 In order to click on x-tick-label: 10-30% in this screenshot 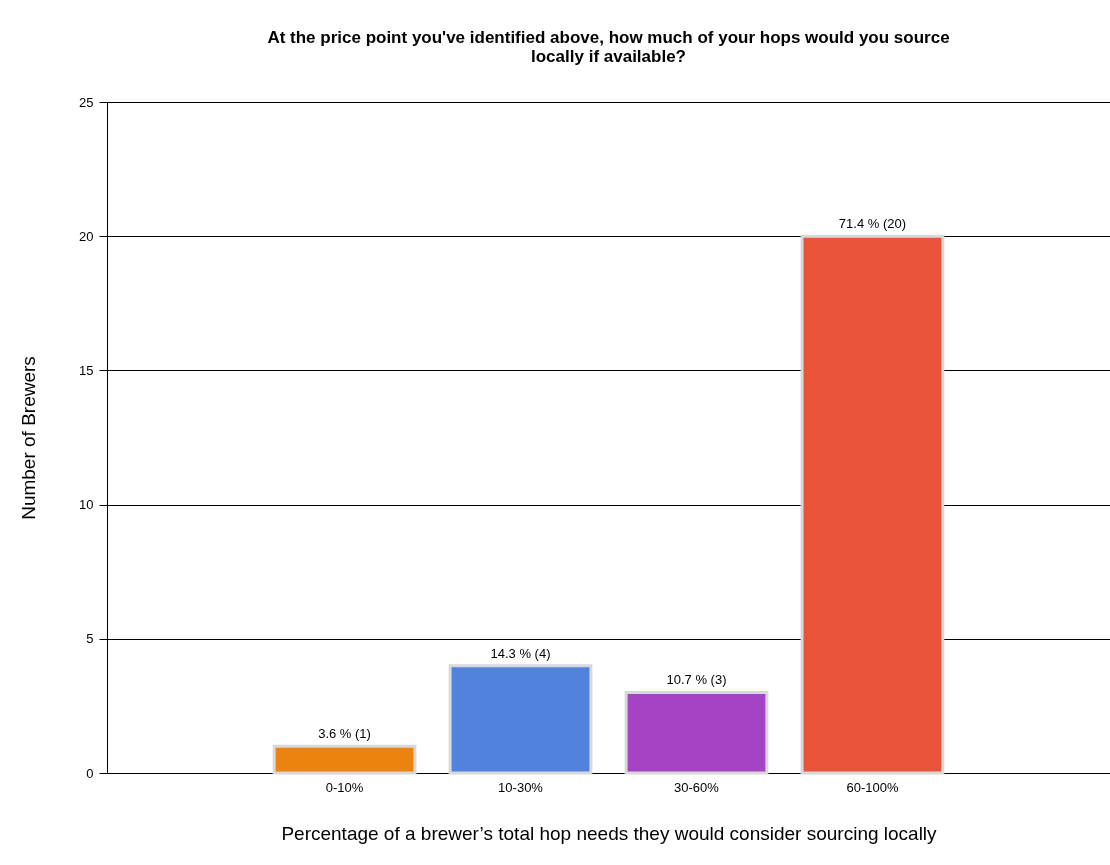, I will do `click(521, 787)`.